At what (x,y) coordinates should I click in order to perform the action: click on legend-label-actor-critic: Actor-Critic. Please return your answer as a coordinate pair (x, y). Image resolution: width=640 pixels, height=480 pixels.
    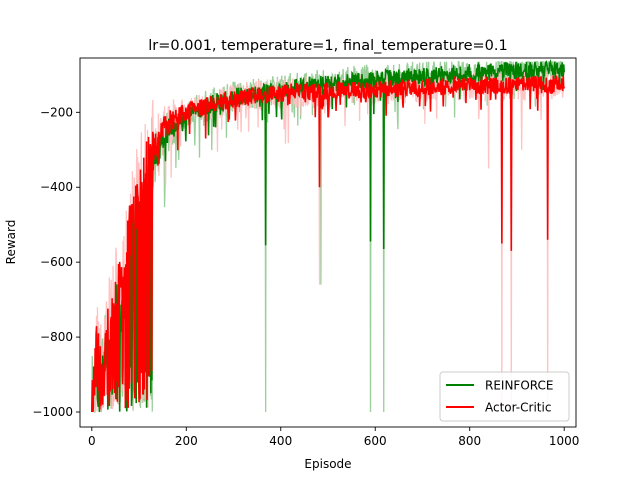
    Looking at the image, I should click on (518, 408).